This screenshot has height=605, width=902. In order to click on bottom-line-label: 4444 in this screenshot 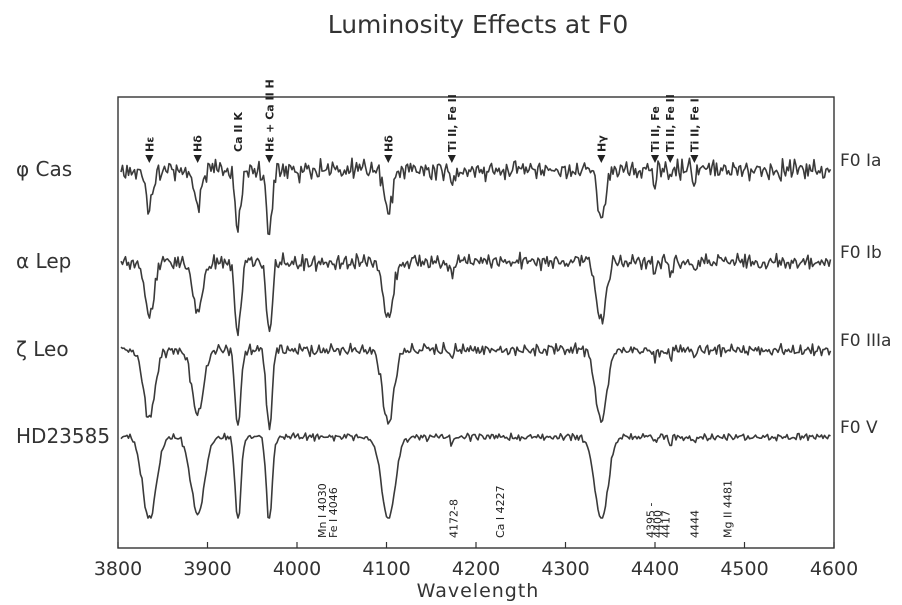, I will do `click(694, 524)`.